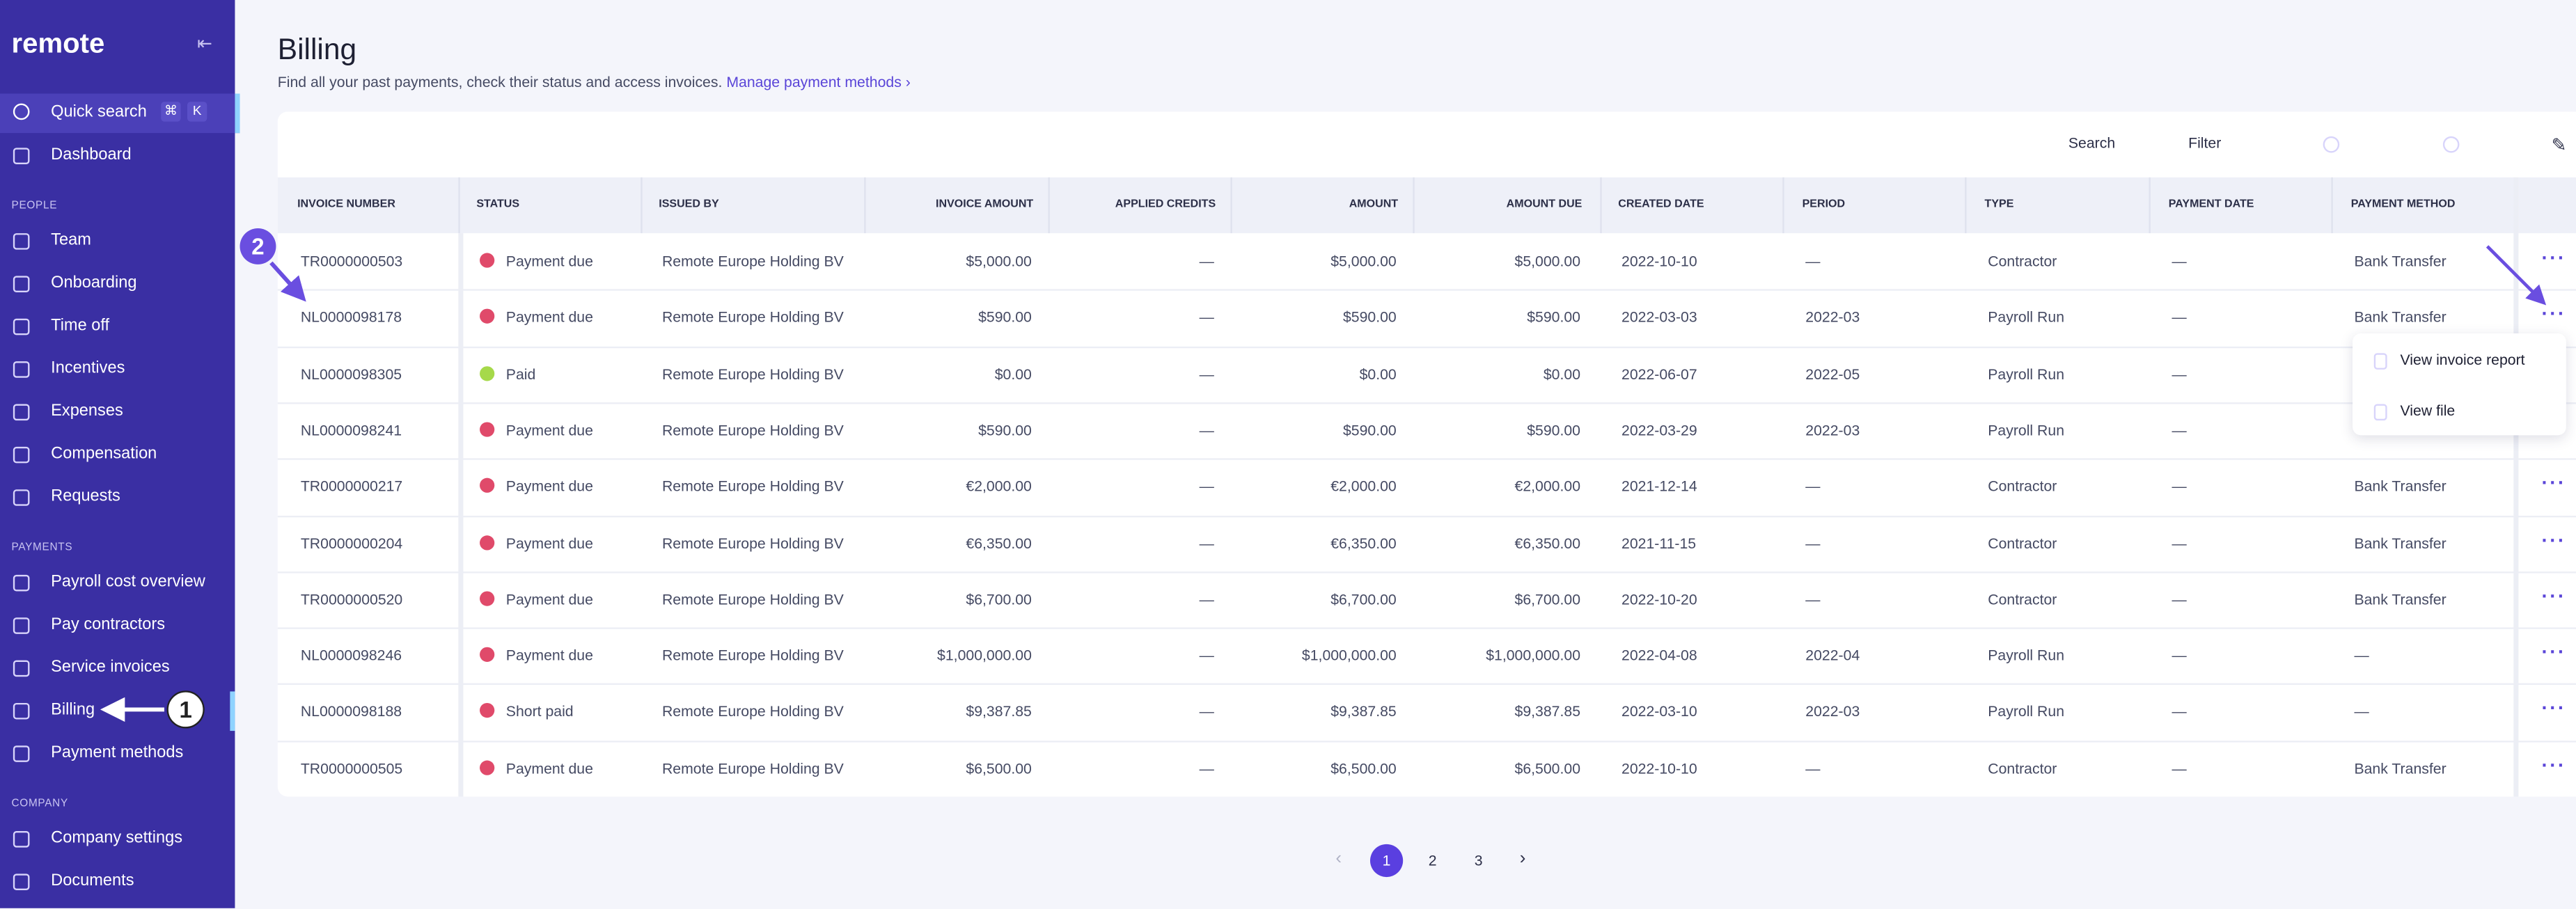 This screenshot has height=909, width=2576. What do you see at coordinates (351, 486) in the screenshot?
I see `cell: TR0000000217` at bounding box center [351, 486].